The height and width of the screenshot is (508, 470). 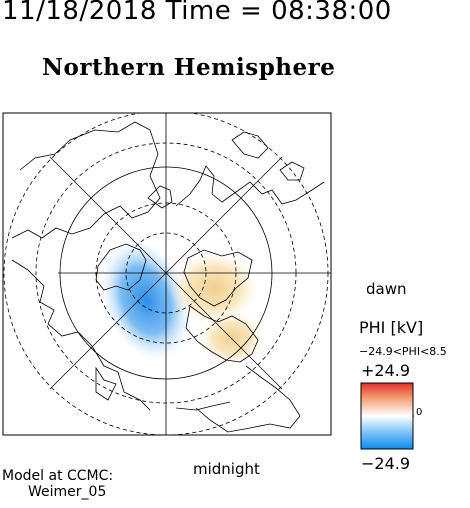 What do you see at coordinates (403, 351) in the screenshot?
I see `colorbar-range: −24.9<PHI<8.5` at bounding box center [403, 351].